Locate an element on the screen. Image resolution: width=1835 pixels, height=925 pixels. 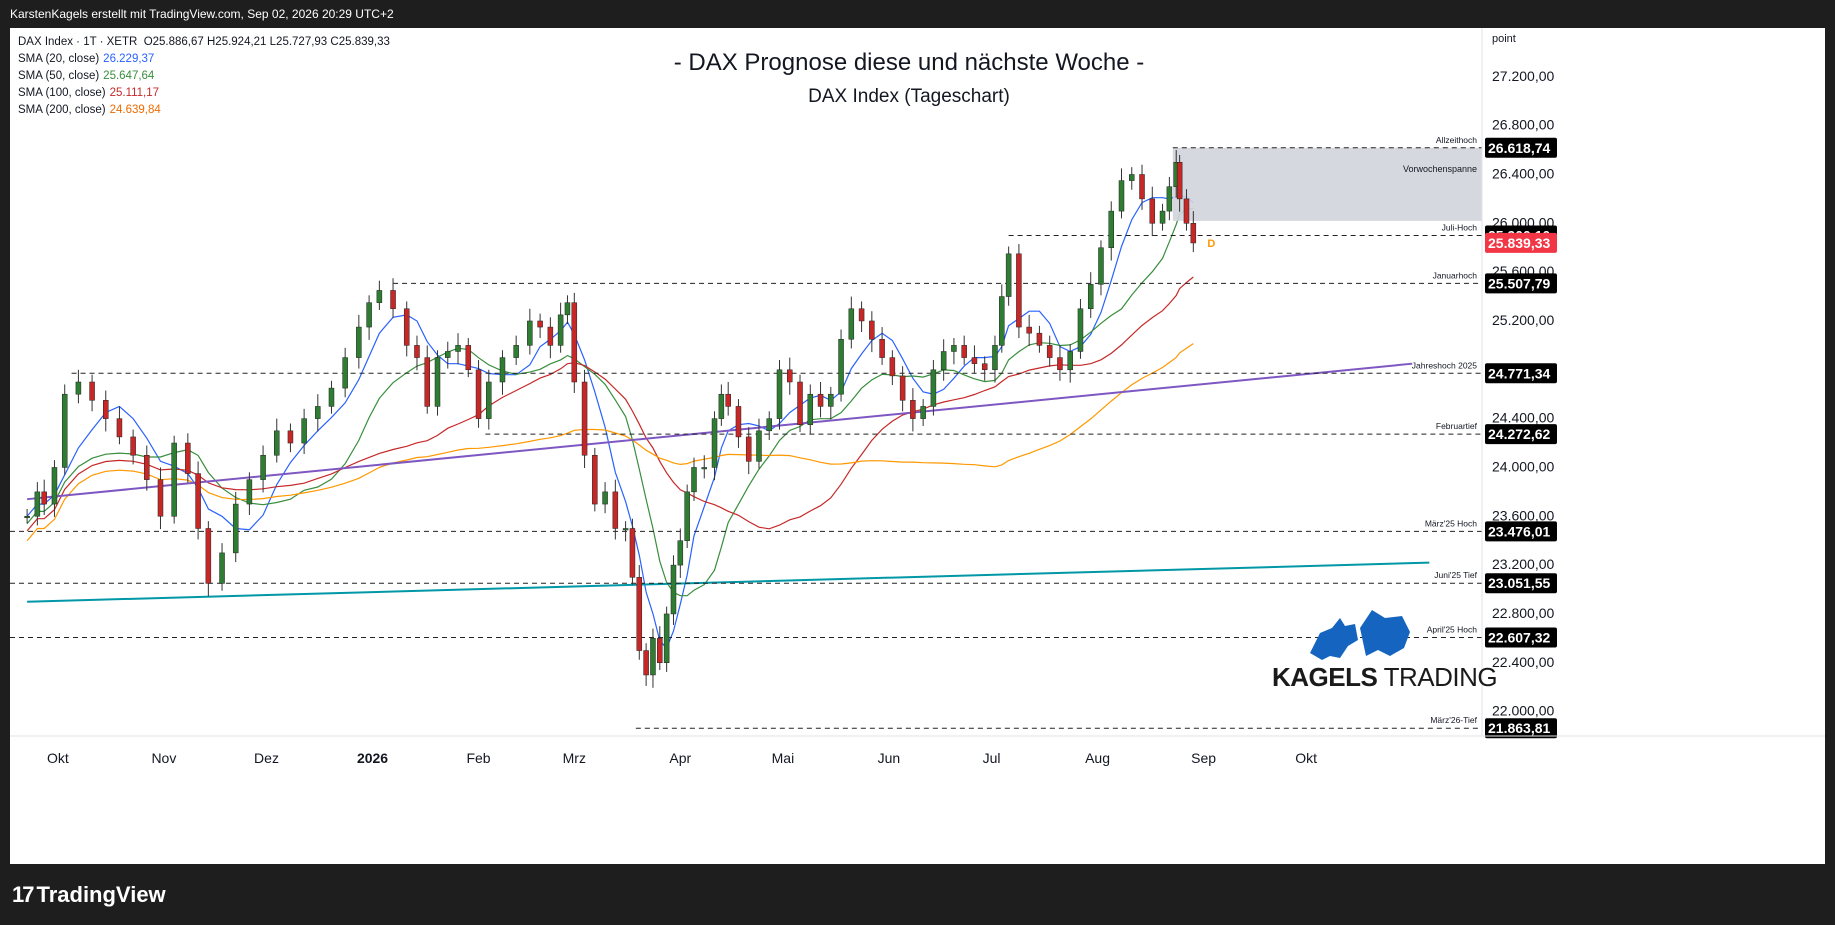
level-name: März'26-Tief is located at coordinates (1453, 720).